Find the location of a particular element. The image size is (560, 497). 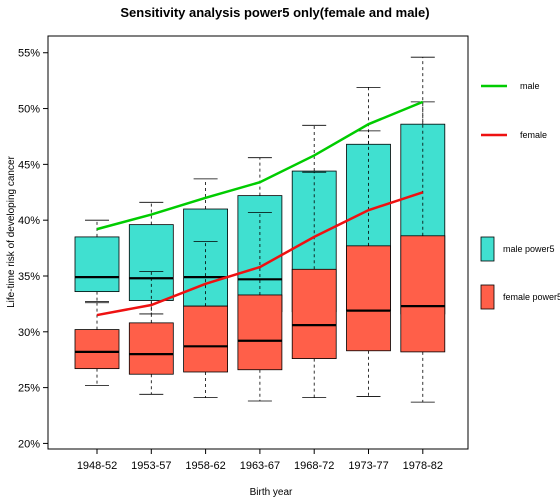

x-tick-label: 1978-82 is located at coordinates (423, 466).